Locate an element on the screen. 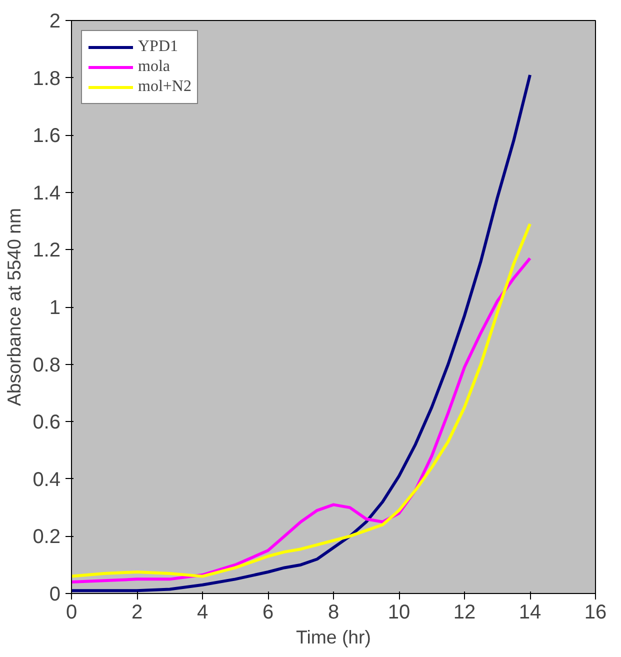 The height and width of the screenshot is (657, 621). legend-label: mola is located at coordinates (154, 67).